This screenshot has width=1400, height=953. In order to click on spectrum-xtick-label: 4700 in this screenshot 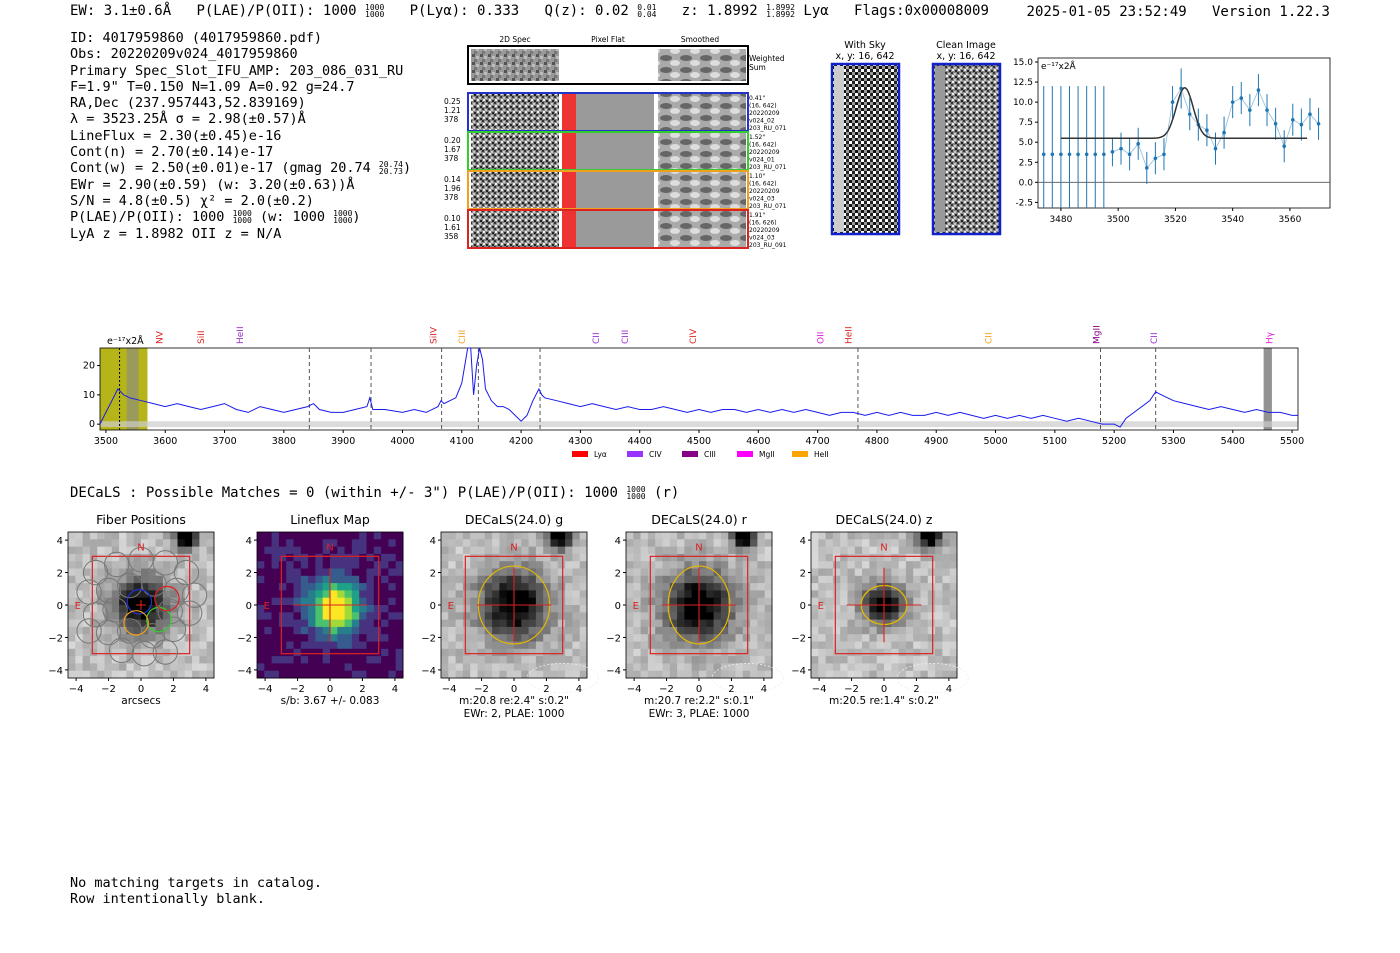, I will do `click(818, 441)`.